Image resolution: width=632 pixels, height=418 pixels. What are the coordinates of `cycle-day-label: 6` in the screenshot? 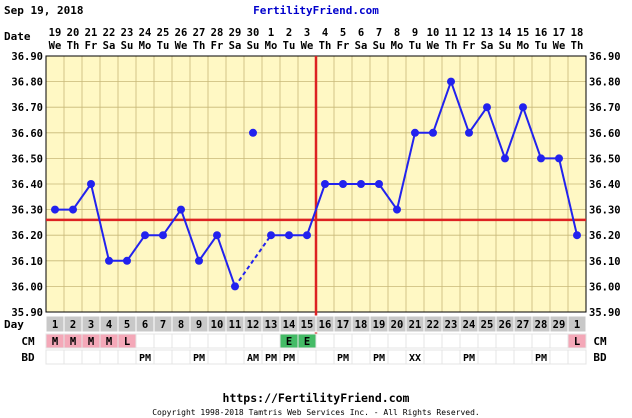 It's located at (145, 325).